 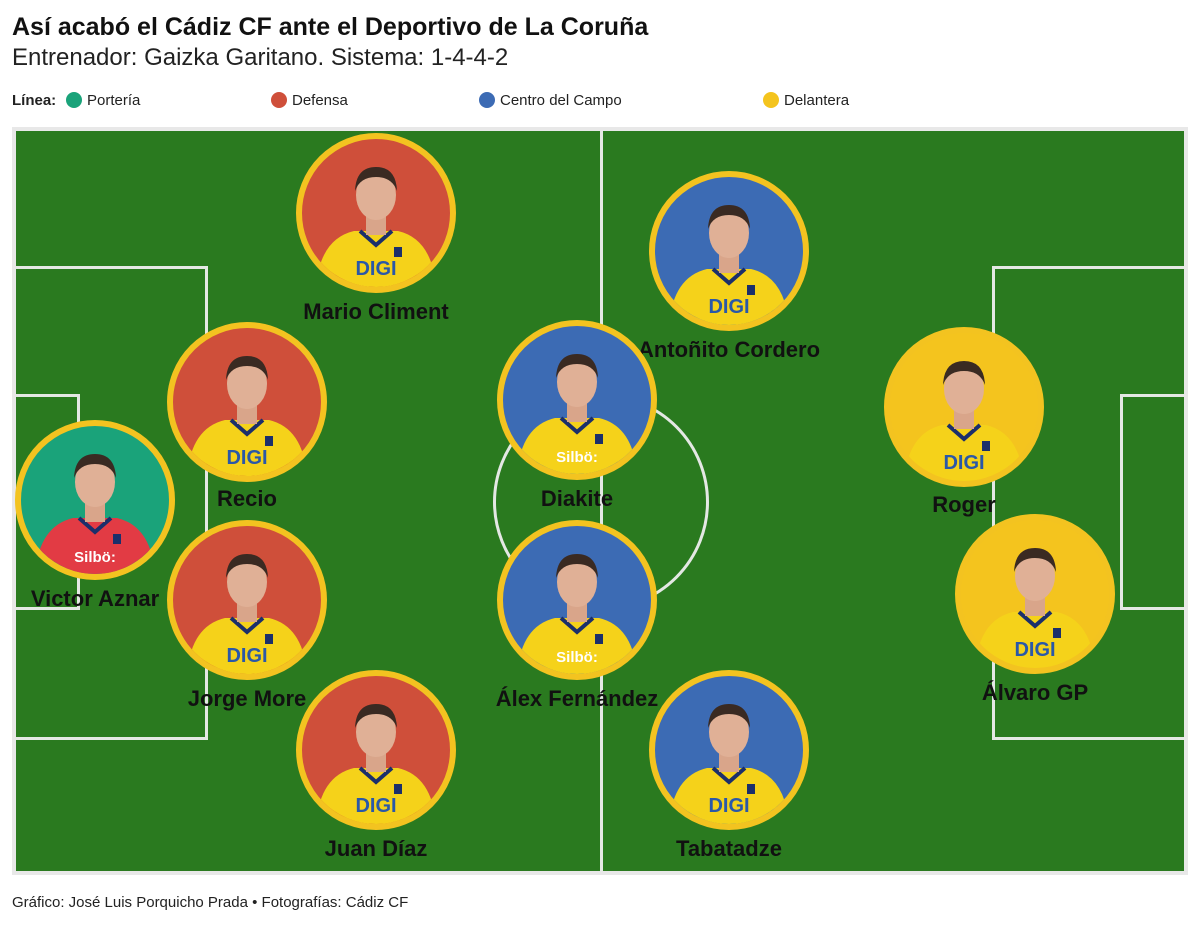 I want to click on legend-text-delantera: Delantera, so click(x=817, y=100).